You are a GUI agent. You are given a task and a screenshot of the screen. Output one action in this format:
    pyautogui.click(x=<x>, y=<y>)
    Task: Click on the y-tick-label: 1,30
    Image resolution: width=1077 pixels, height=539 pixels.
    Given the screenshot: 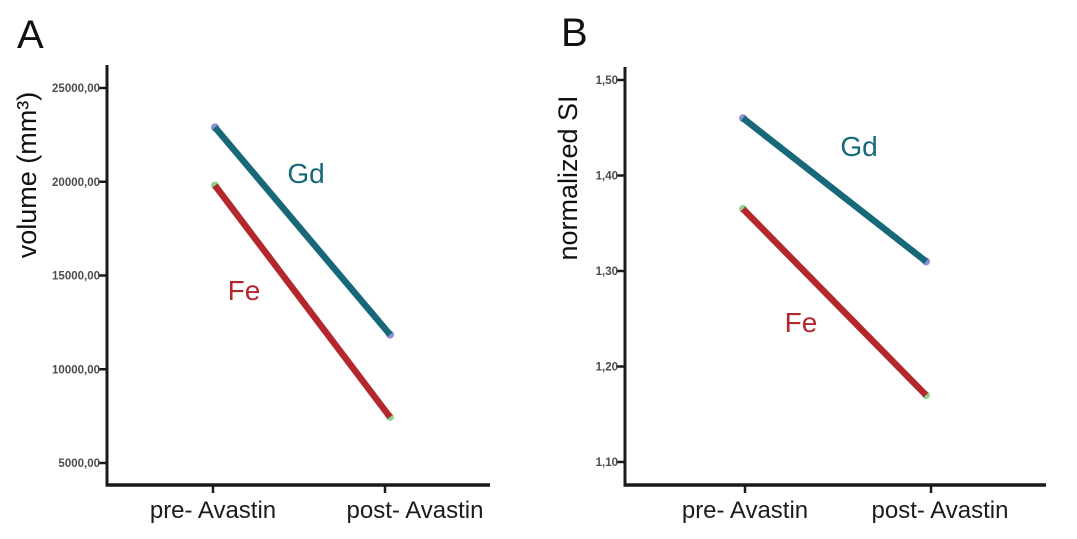 What is the action you would take?
    pyautogui.click(x=607, y=272)
    